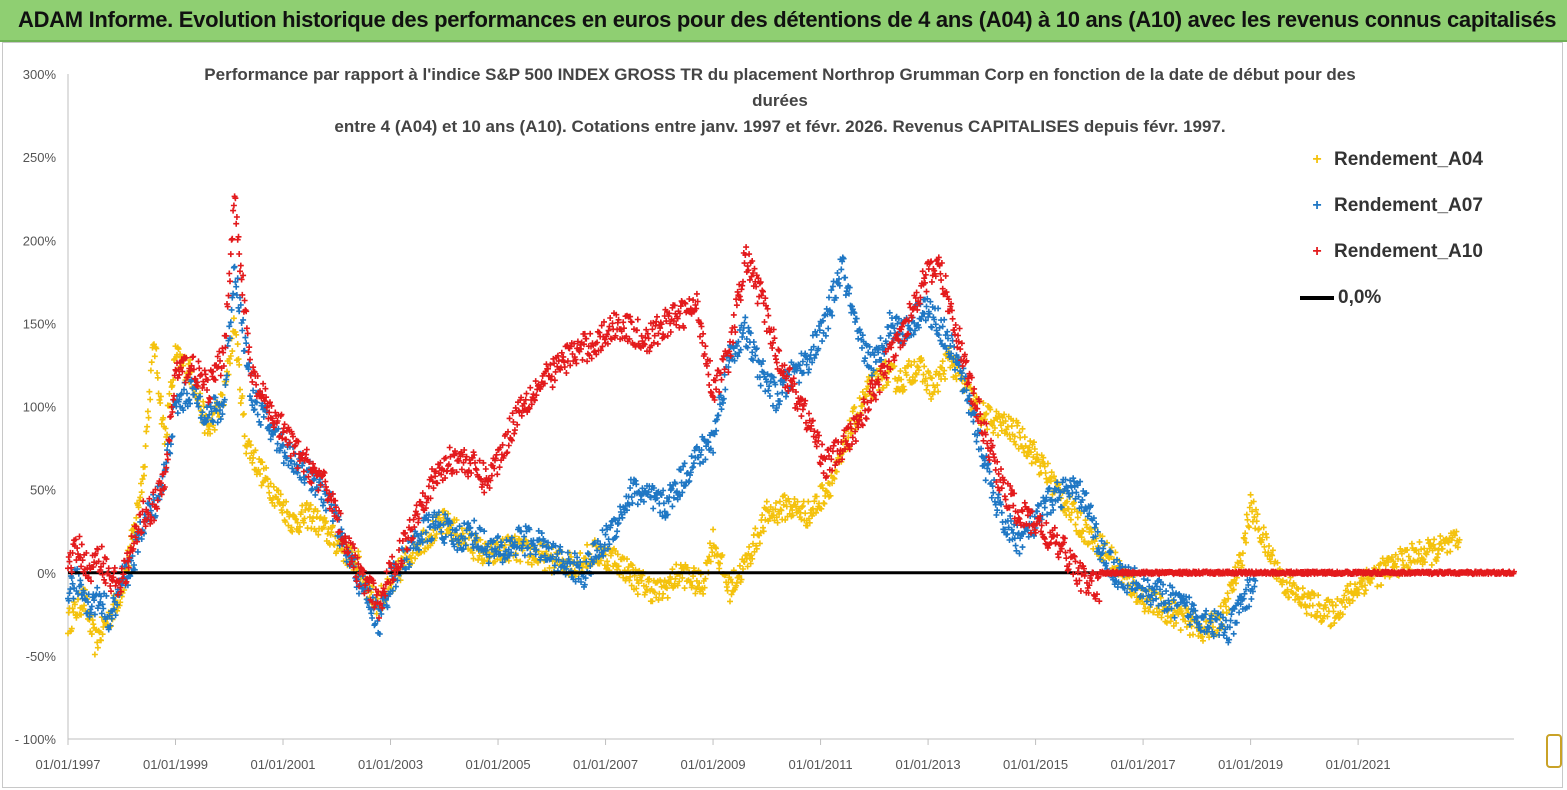 Image resolution: width=1567 pixels, height=790 pixels. What do you see at coordinates (1317, 298) in the screenshot?
I see `legend-line-zero` at bounding box center [1317, 298].